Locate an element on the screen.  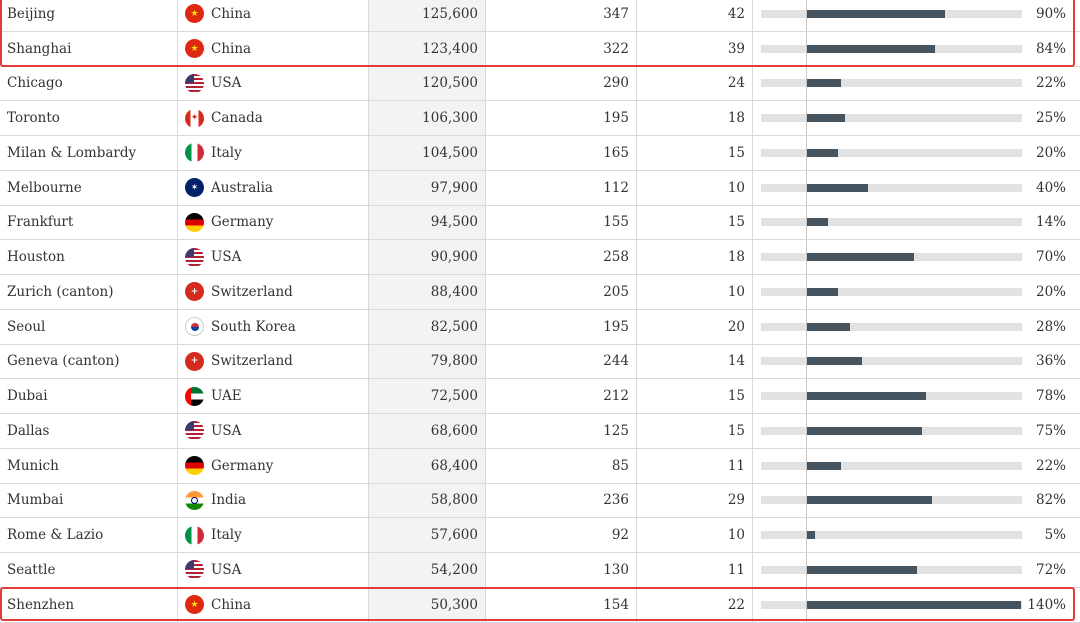
value-cell-2: 322 is located at coordinates (561, 48).